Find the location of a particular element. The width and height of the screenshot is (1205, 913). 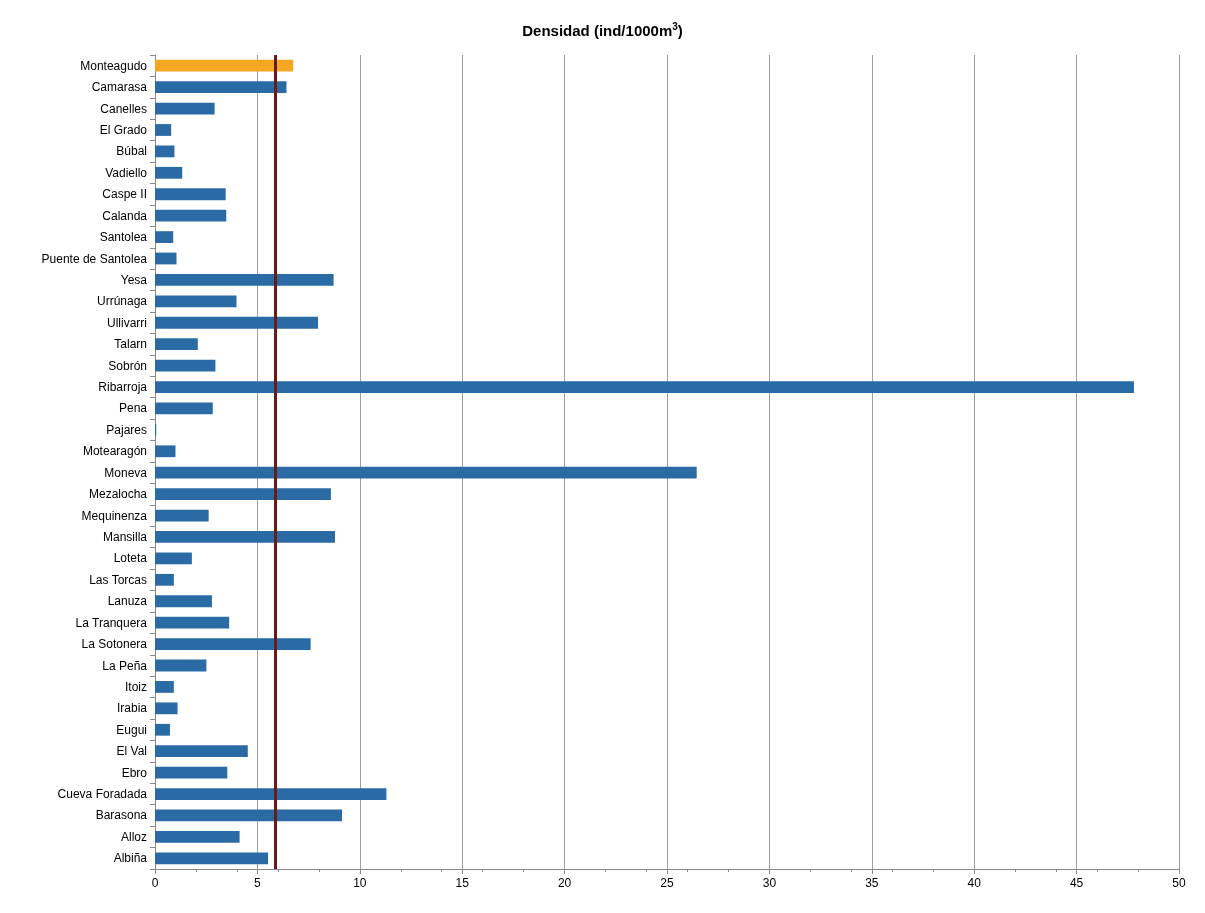

x-tick-label: 50 is located at coordinates (1179, 883).